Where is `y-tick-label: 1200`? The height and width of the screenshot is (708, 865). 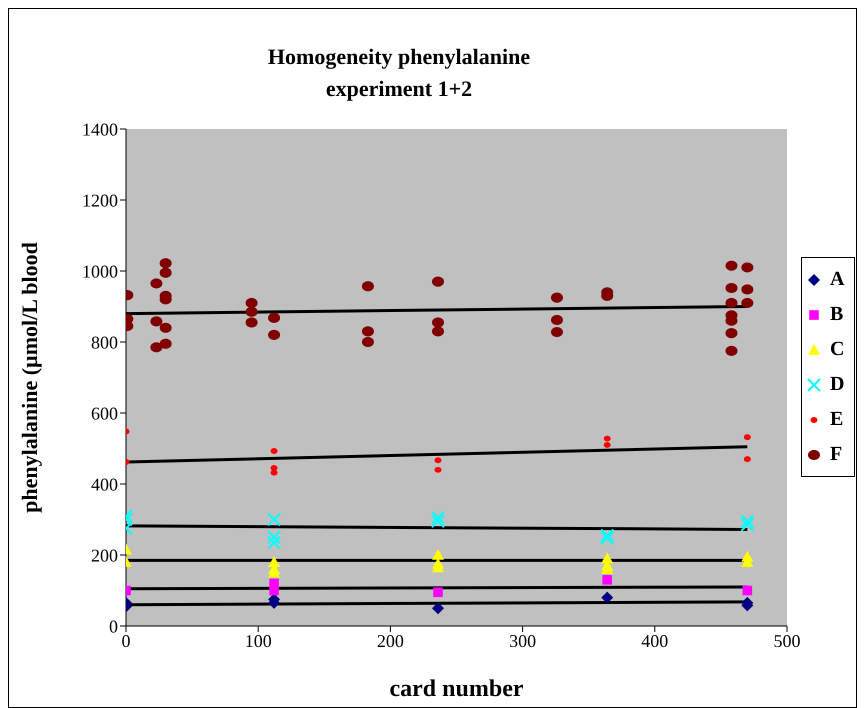 y-tick-label: 1200 is located at coordinates (100, 200).